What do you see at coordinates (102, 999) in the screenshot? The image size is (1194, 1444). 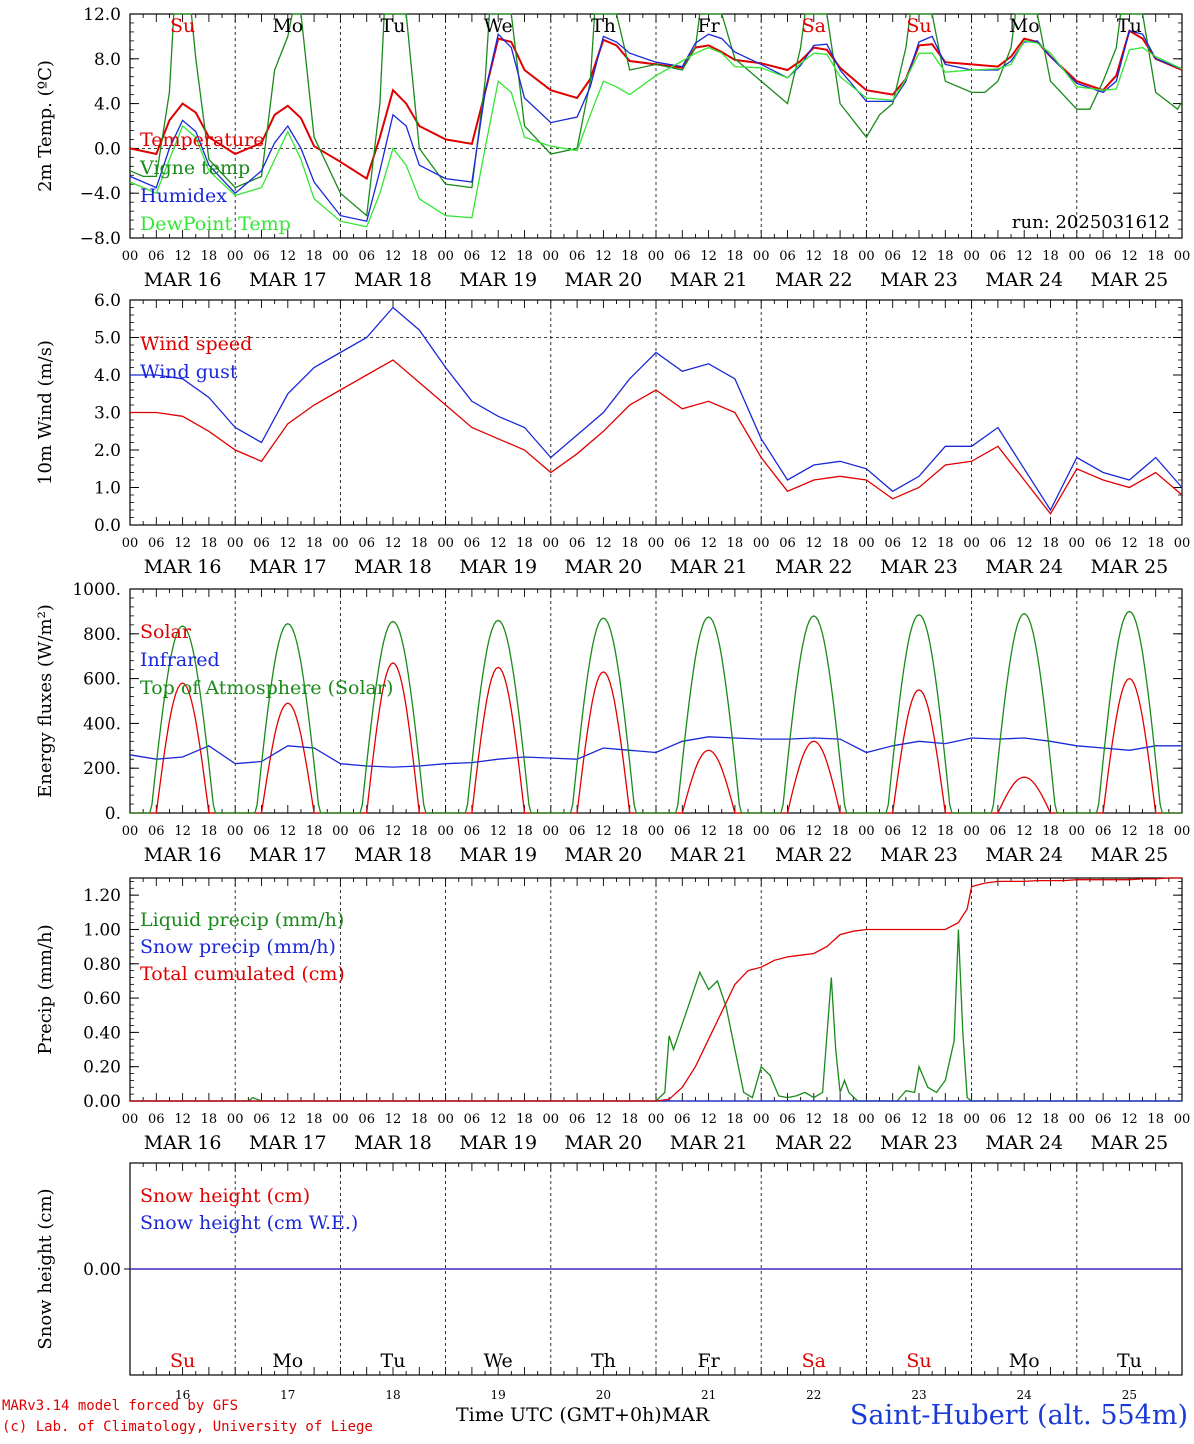 I see `y-tick-label: 0.60` at bounding box center [102, 999].